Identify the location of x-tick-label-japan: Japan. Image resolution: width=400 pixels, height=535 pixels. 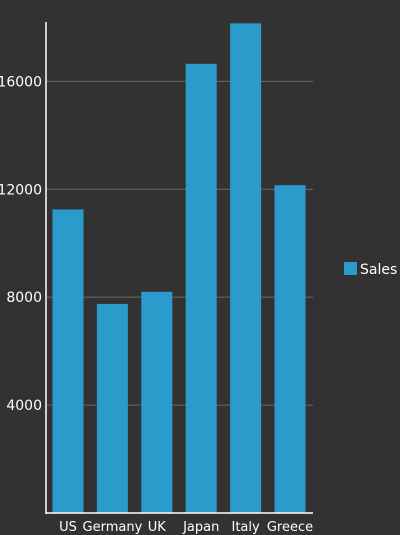
(200, 527).